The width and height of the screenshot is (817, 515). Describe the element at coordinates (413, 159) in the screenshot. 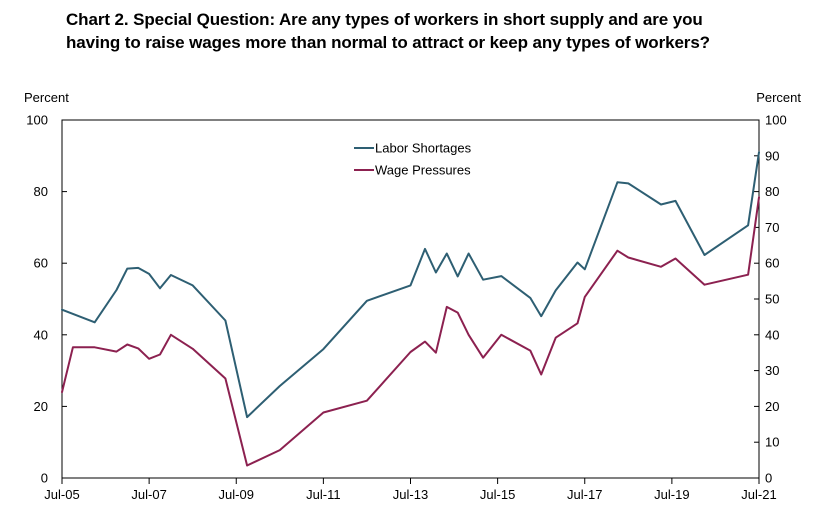

I see `legend: Labor Shortages Wage Pressures` at that location.